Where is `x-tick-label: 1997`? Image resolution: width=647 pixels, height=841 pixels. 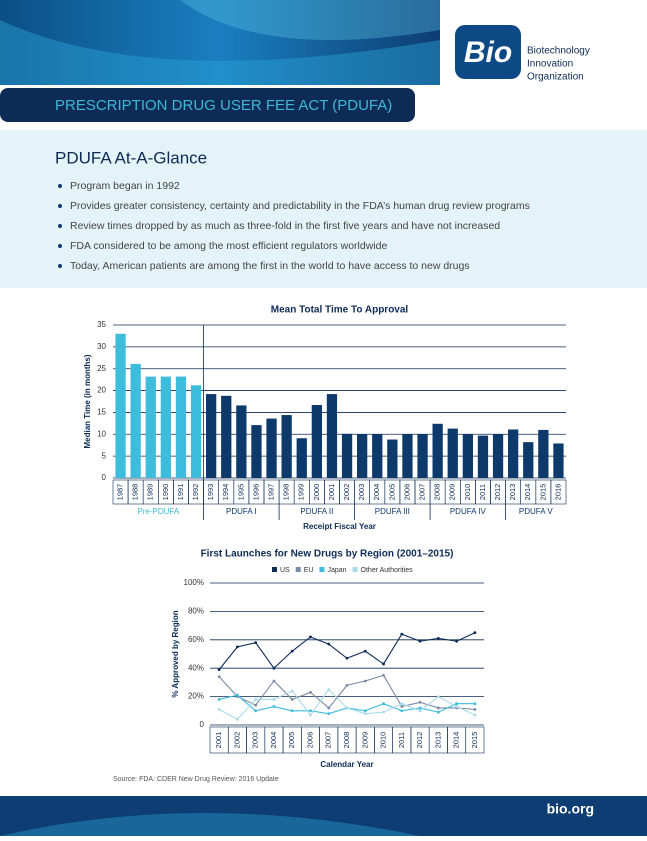
x-tick-label: 1997 is located at coordinates (271, 492).